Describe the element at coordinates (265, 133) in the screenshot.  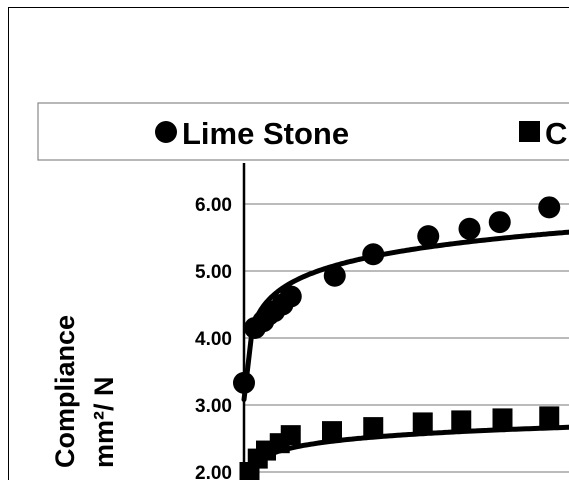
I see `legend-label-lime-stone: Lime Stone` at that location.